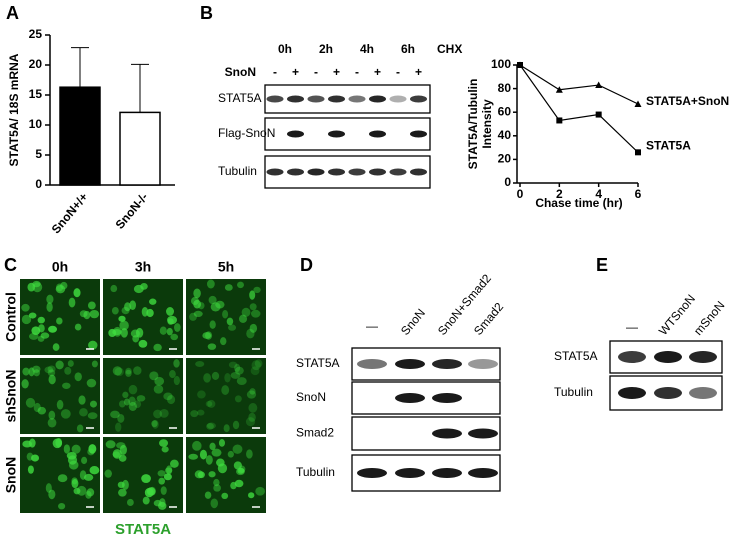 This screenshot has width=732, height=541. Describe the element at coordinates (11, 475) in the screenshot. I see `row-label: SnoN` at that location.